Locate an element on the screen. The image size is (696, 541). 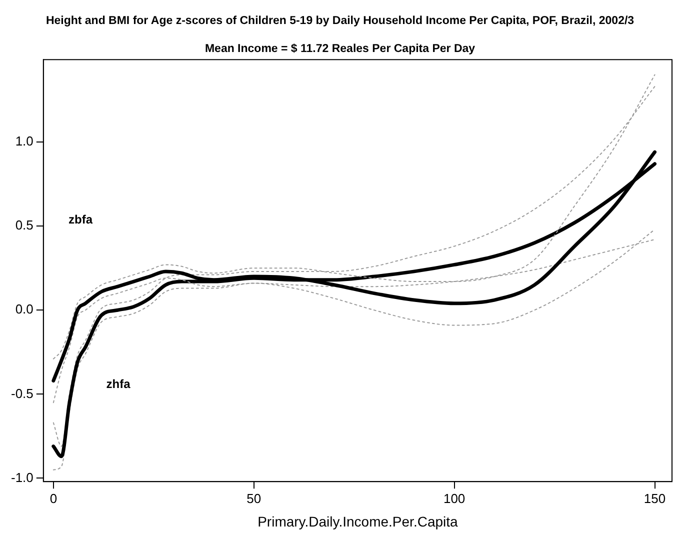
x-axis-title: Primary.Daily.Income.Per.Capita is located at coordinates (358, 521).